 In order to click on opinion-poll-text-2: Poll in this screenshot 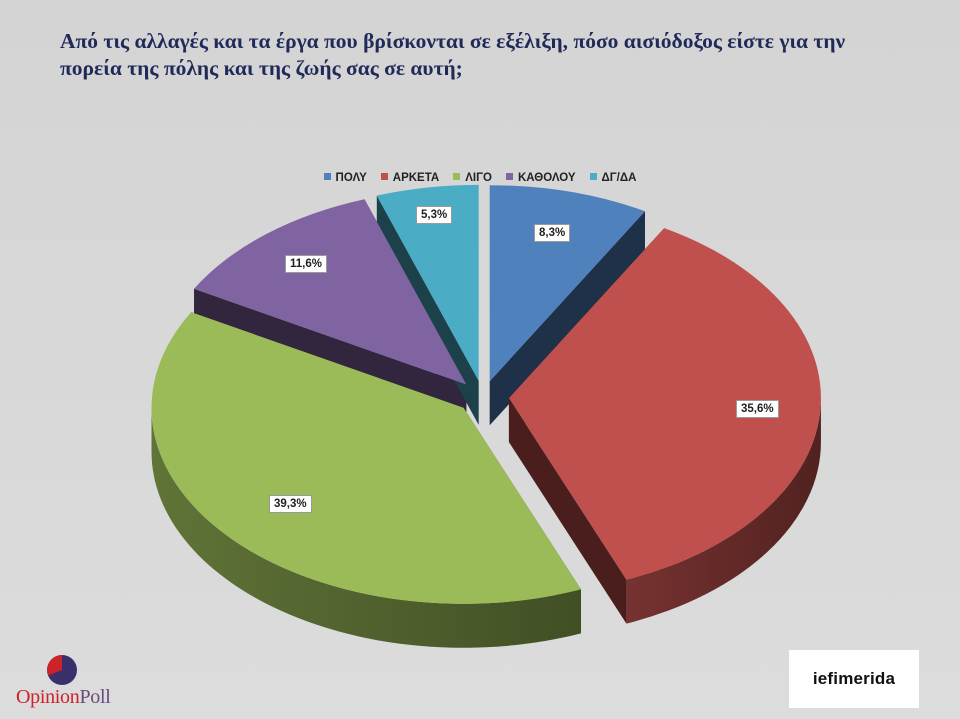, I will do `click(95, 697)`.